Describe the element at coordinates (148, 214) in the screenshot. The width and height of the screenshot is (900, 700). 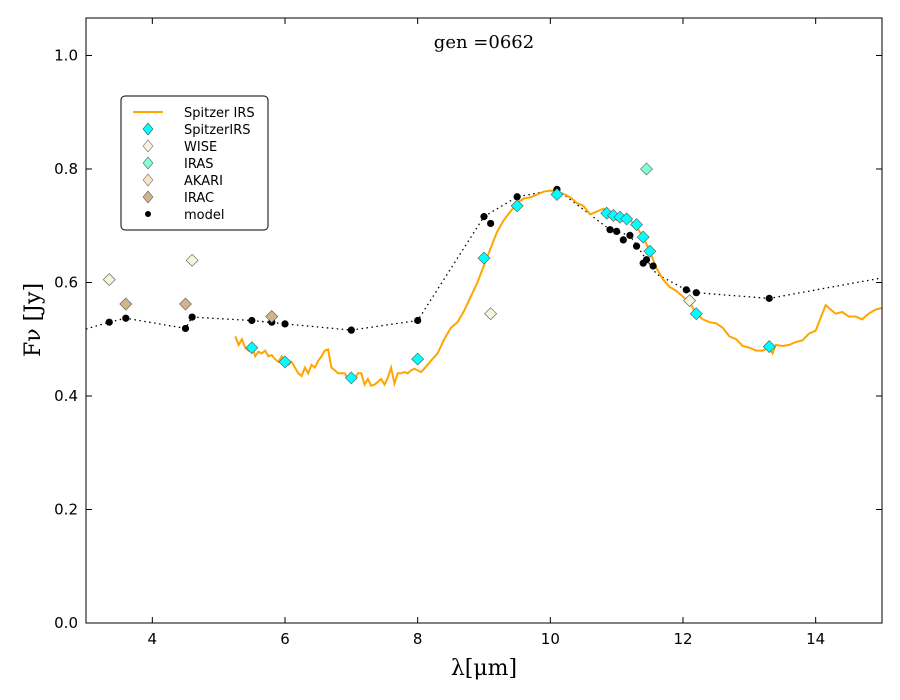
I see `legend-swatch-model` at that location.